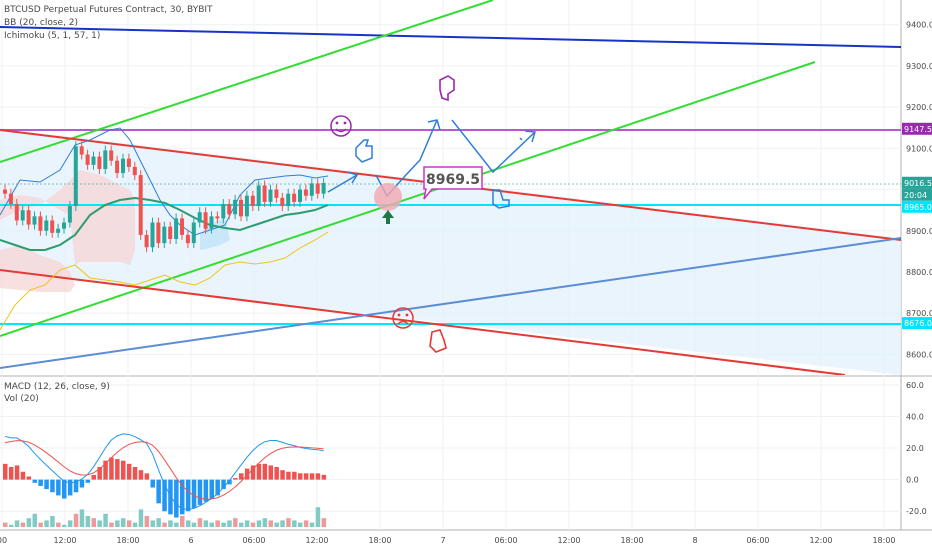 This screenshot has width=932, height=550. Describe the element at coordinates (918, 183) in the screenshot. I see `price-badge-label: 9016.5` at that location.